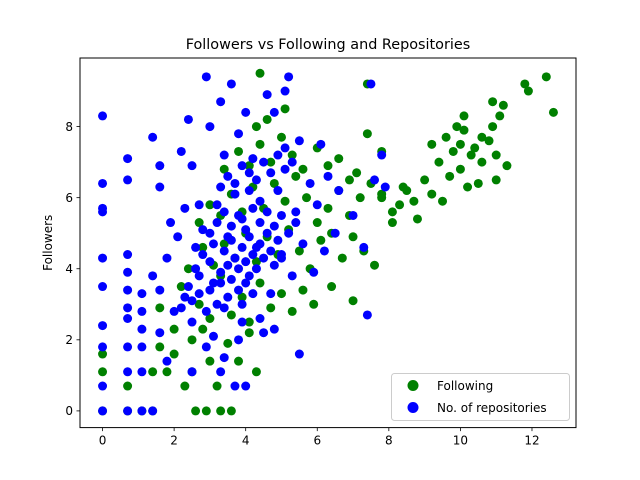 The height and width of the screenshot is (480, 640). What do you see at coordinates (492, 408) in the screenshot?
I see `legend-label-repositories: No. of repositories` at bounding box center [492, 408].